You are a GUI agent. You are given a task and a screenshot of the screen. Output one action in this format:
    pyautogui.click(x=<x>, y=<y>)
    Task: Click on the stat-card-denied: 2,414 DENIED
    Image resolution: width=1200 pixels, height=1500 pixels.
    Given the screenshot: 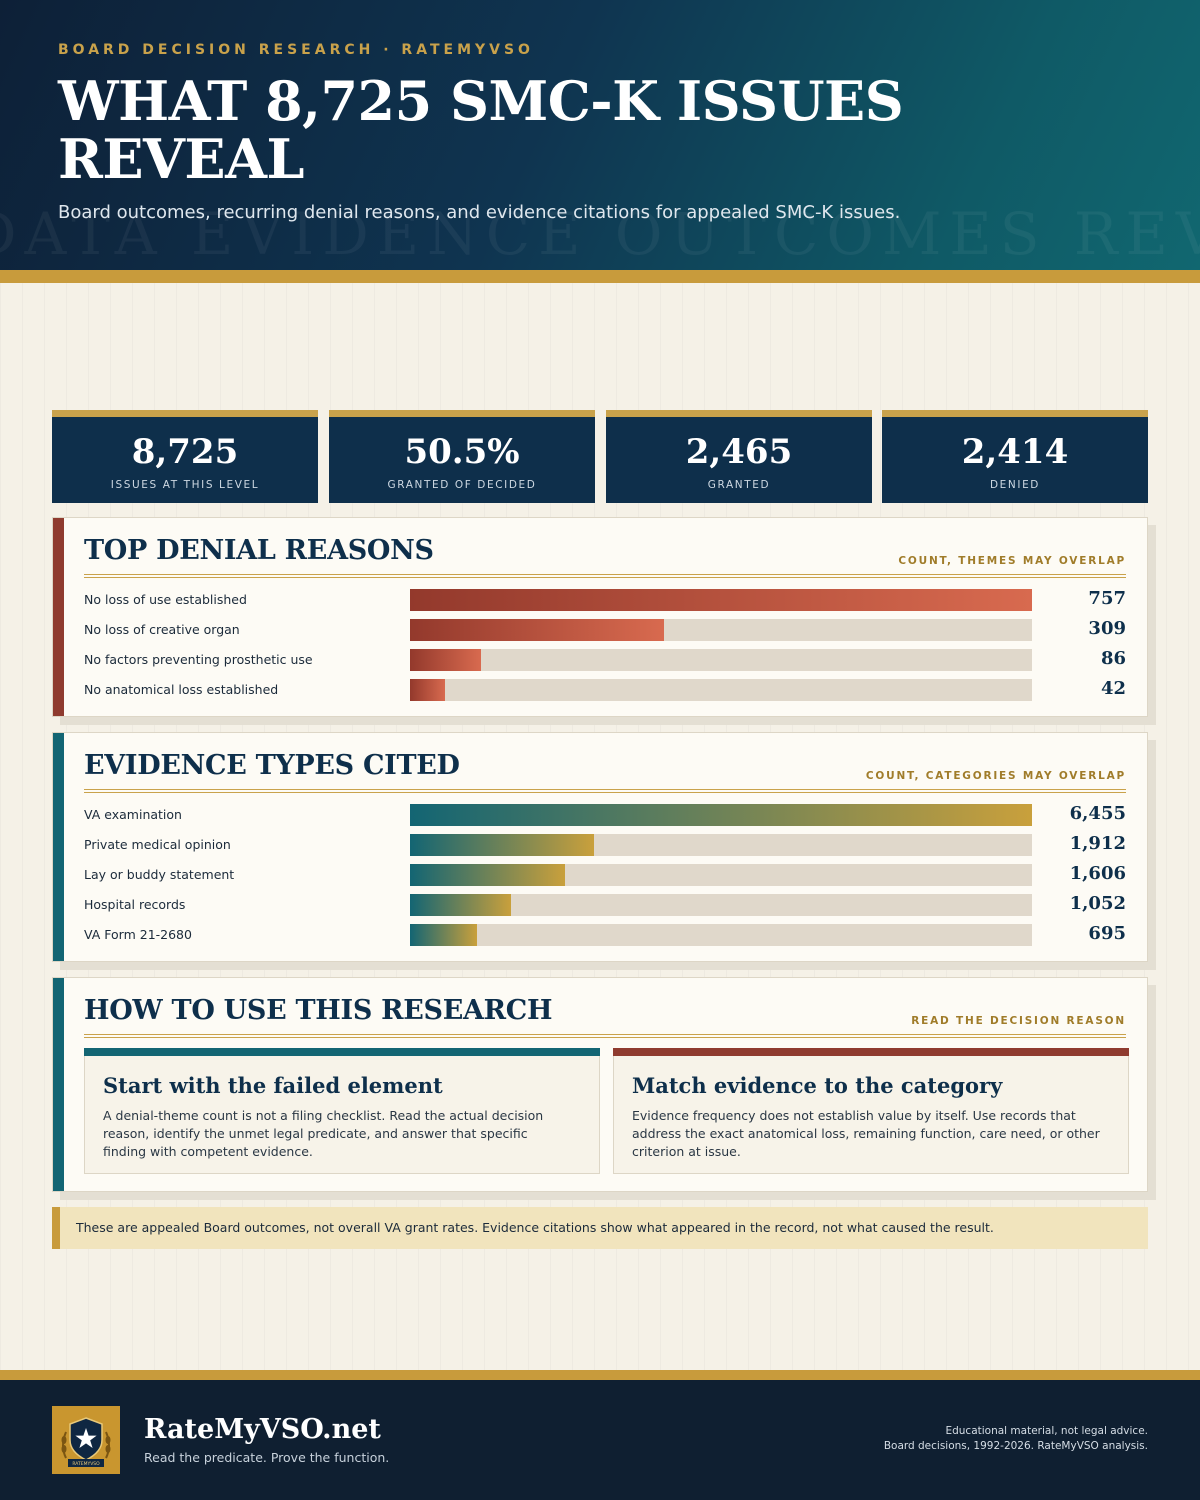 What is the action you would take?
    pyautogui.click(x=1015, y=456)
    